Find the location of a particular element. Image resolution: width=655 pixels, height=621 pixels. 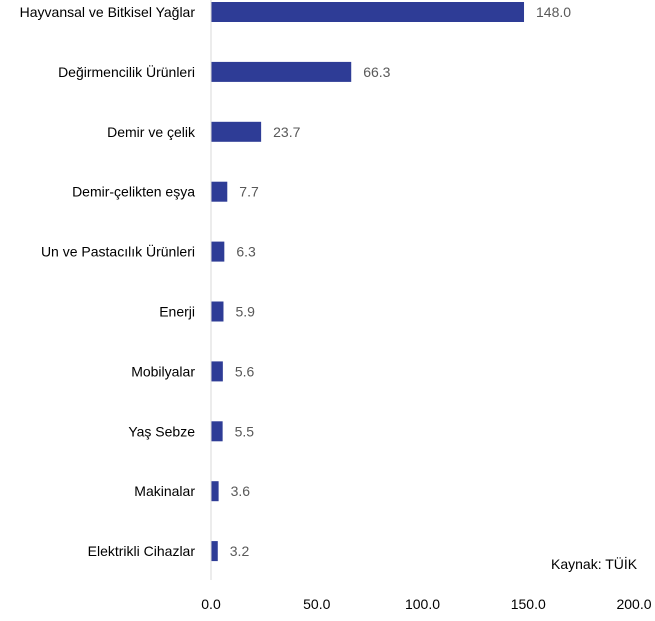

value-label-7: 5.6 is located at coordinates (245, 371).